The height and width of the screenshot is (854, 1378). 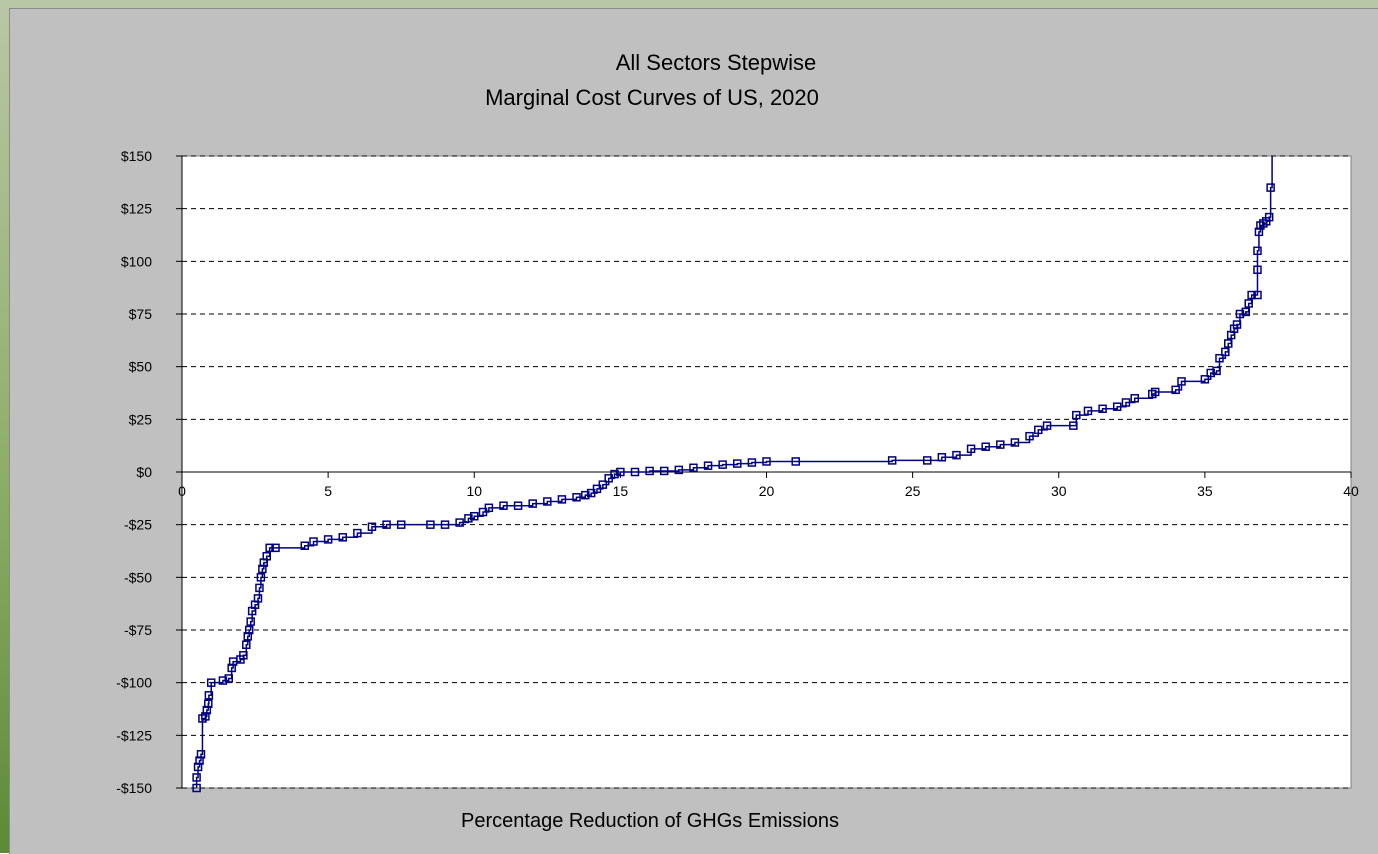 What do you see at coordinates (767, 491) in the screenshot?
I see `x-tick-label: 20` at bounding box center [767, 491].